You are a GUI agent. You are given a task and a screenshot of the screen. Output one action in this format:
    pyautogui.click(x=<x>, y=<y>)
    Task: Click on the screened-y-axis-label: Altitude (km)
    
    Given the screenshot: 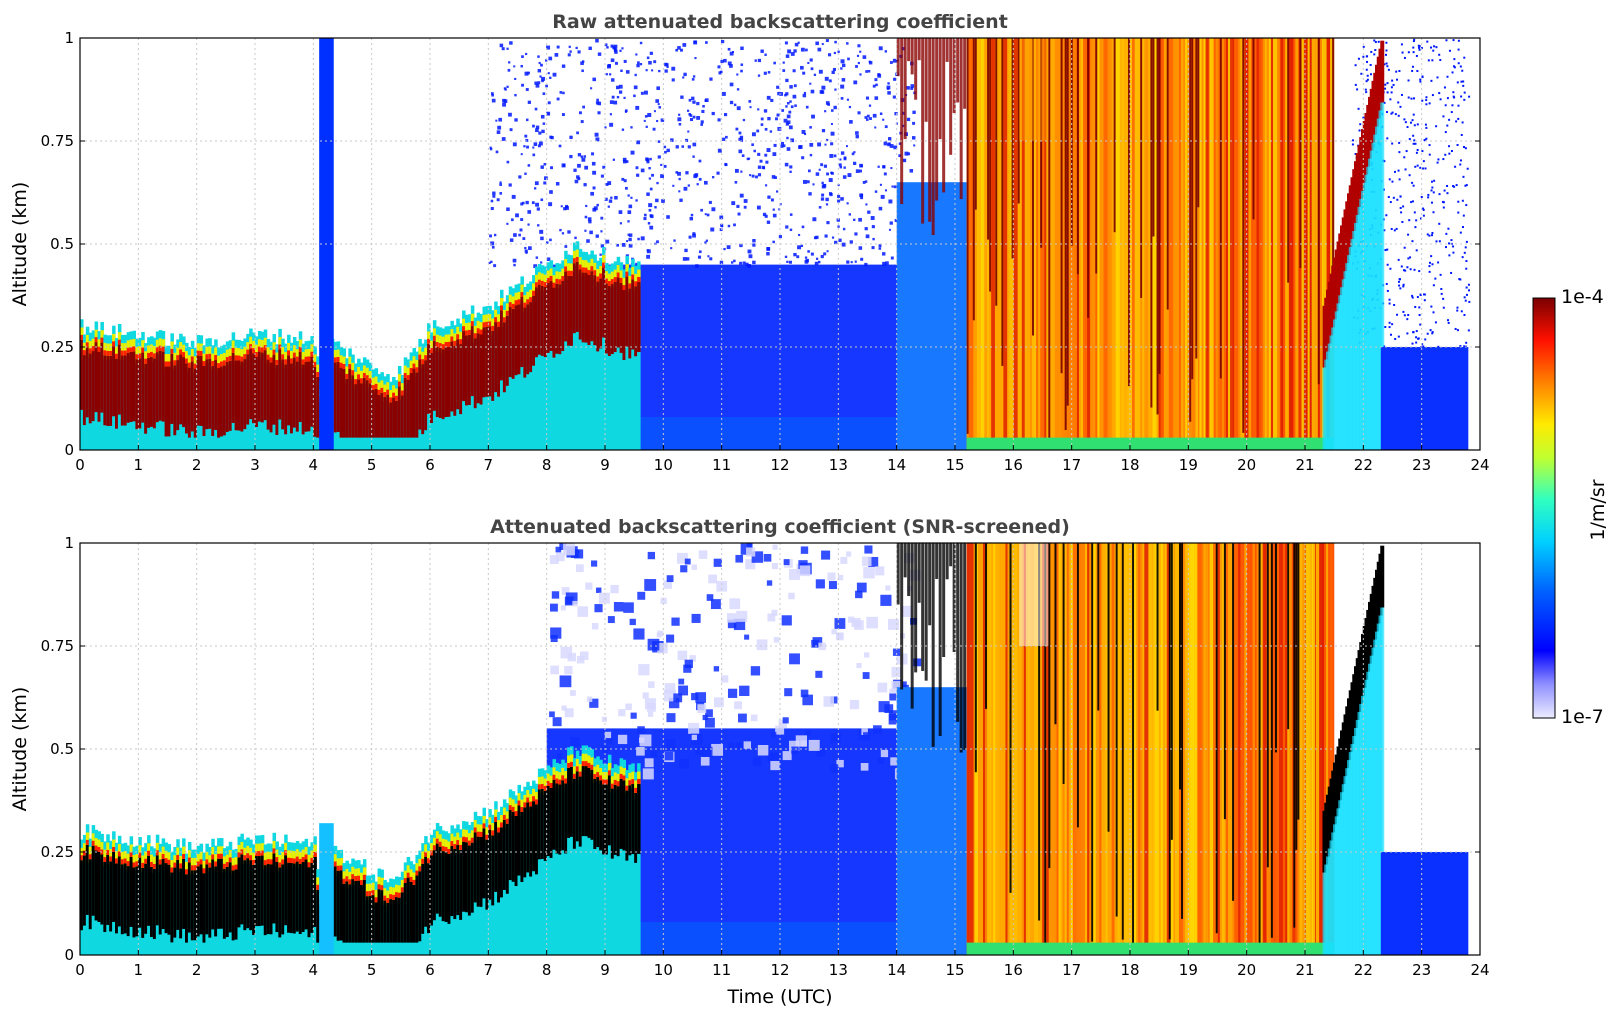 What is the action you would take?
    pyautogui.click(x=20, y=749)
    